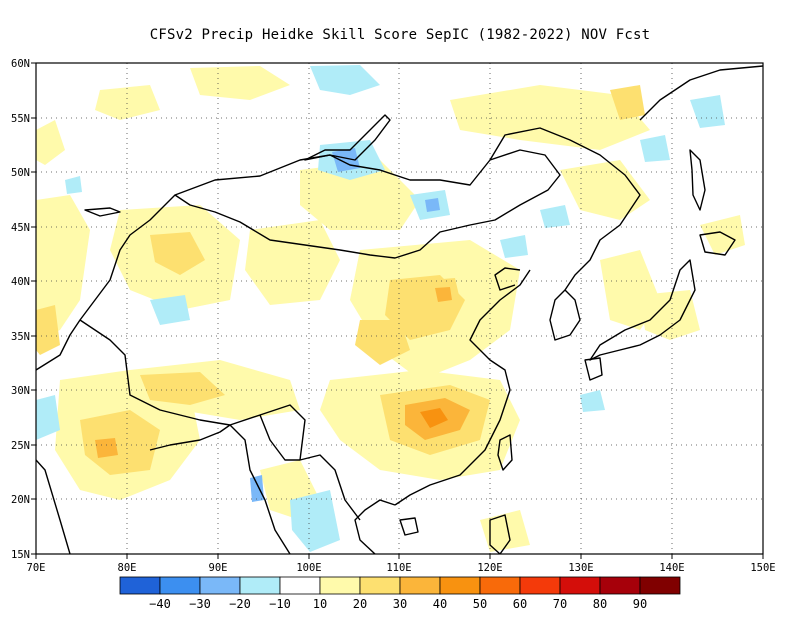 This screenshot has height=618, width=800. What do you see at coordinates (520, 604) in the screenshot?
I see `colorbar-label: 60` at bounding box center [520, 604].